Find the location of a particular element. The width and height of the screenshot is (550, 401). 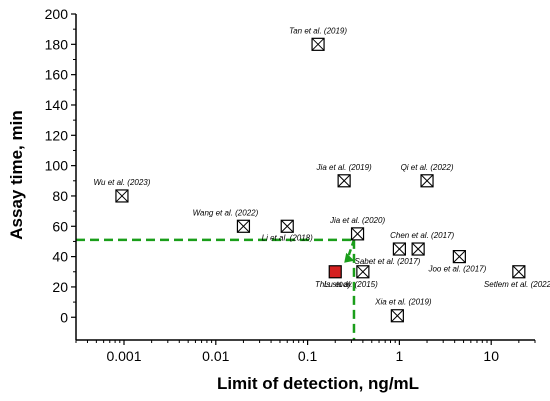

data-point: Qi et al. (2022) is located at coordinates (427, 175).